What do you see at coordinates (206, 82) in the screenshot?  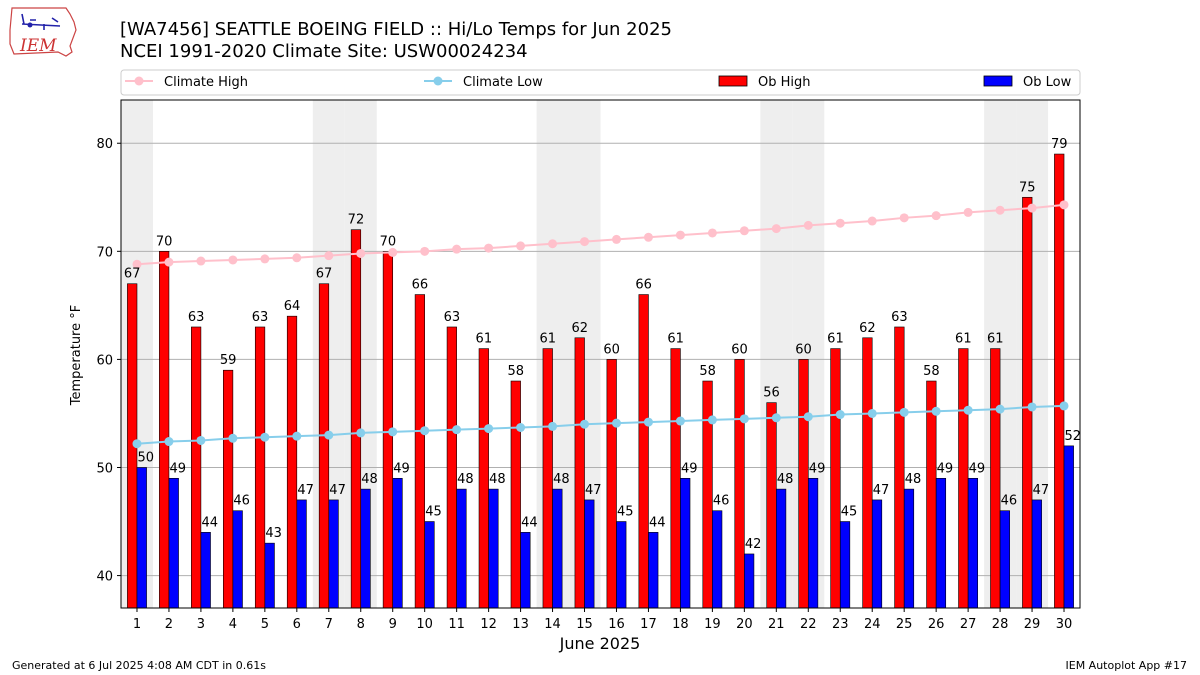 I see `legend-climate-high-label: Climate High` at bounding box center [206, 82].